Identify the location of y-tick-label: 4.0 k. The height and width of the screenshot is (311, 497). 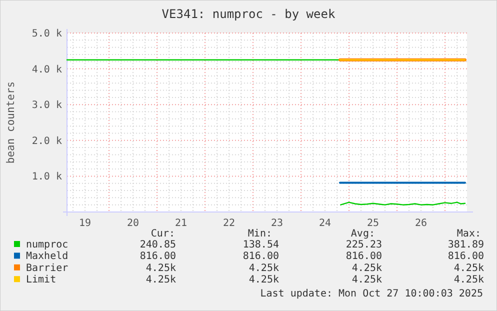
(47, 70).